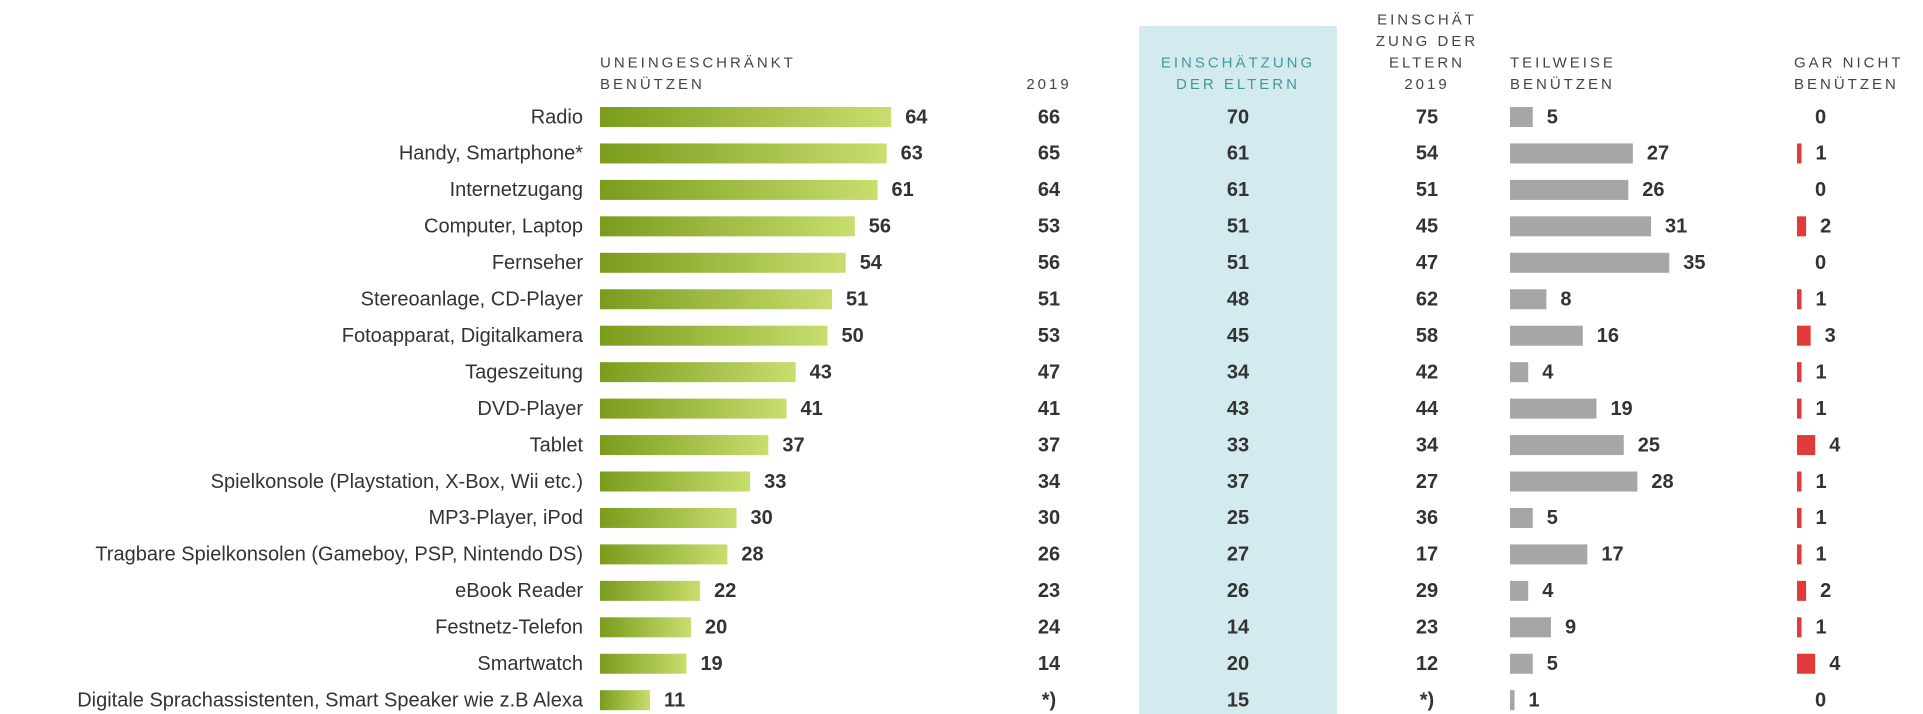 This screenshot has width=1923, height=714. What do you see at coordinates (752, 555) in the screenshot?
I see `value-label: 28` at bounding box center [752, 555].